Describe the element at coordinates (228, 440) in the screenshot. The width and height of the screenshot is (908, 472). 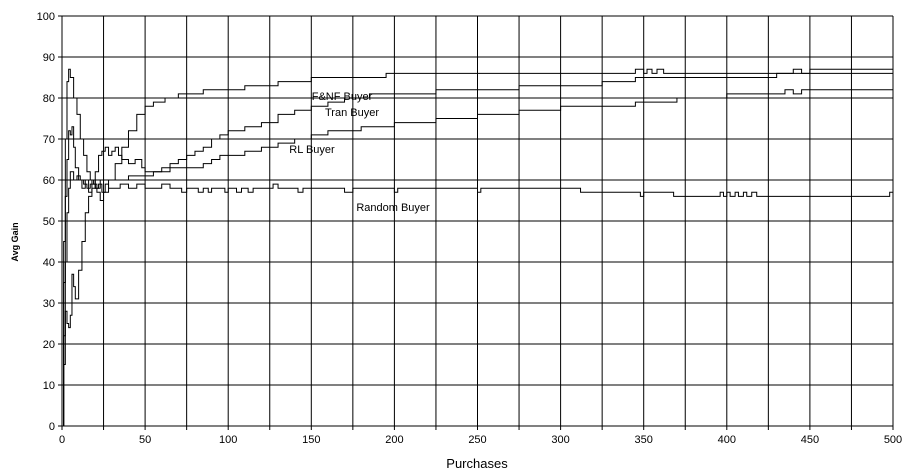
I see `x-tick-label: 100` at that location.